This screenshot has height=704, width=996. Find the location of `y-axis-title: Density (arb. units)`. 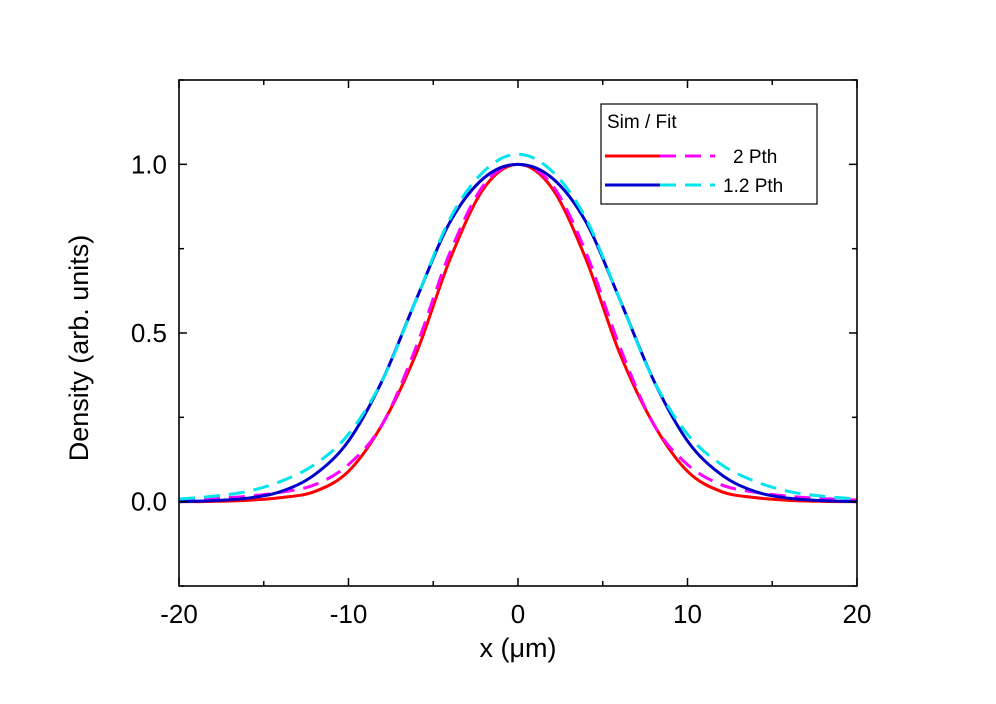

y-axis-title: Density (arb. units) is located at coordinates (79, 348).